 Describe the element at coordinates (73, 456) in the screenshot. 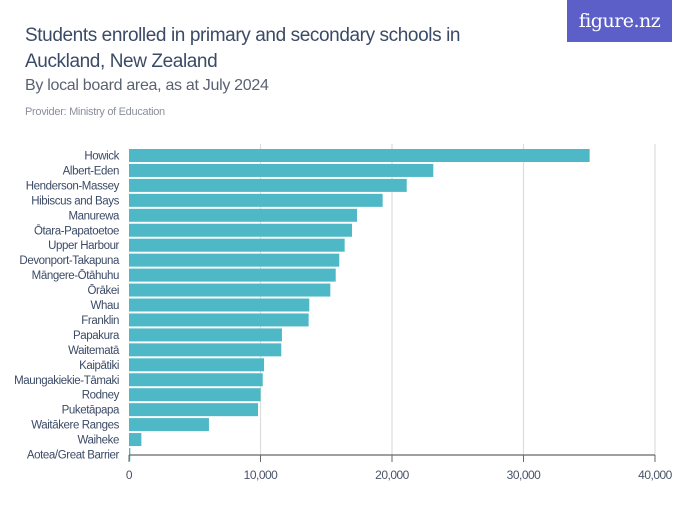

I see `category-label: Aotea/Great Barrier` at that location.